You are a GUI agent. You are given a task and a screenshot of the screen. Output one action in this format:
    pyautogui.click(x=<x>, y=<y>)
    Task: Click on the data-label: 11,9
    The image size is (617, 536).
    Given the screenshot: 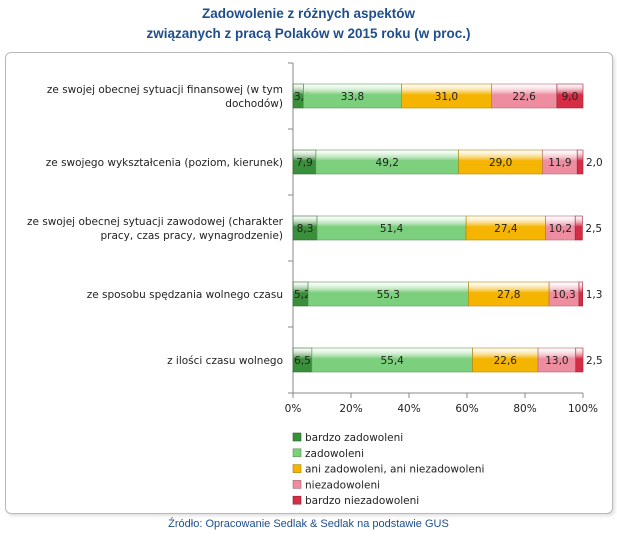 What is the action you would take?
    pyautogui.click(x=559, y=163)
    